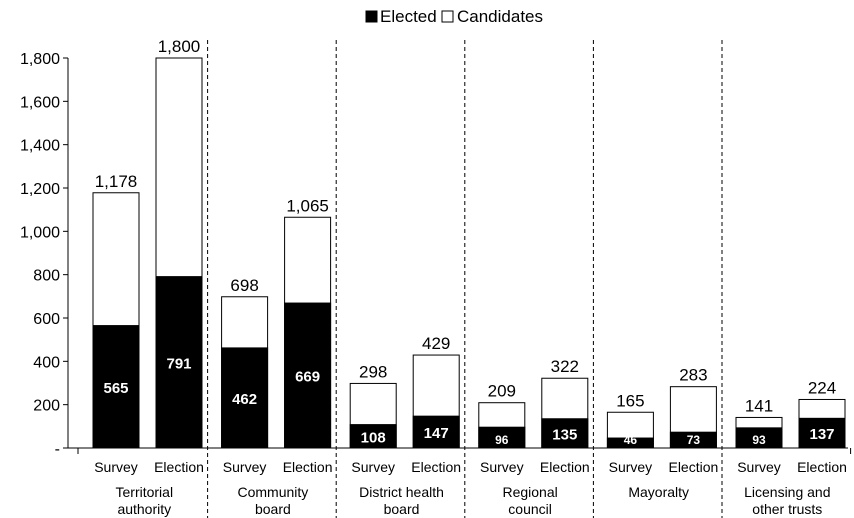  Describe the element at coordinates (40, 232) in the screenshot. I see `y-tick-label: 1,000` at that location.